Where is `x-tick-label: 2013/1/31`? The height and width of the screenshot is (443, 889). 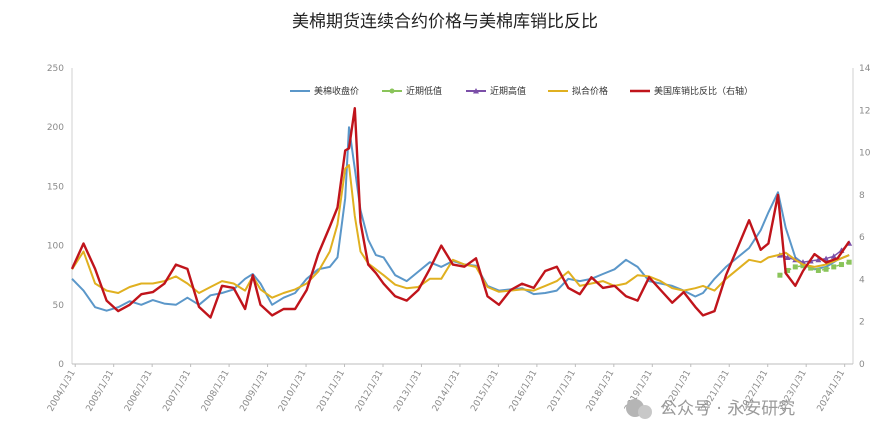 x-tick-label: 2013/1/31 is located at coordinates (408, 391).